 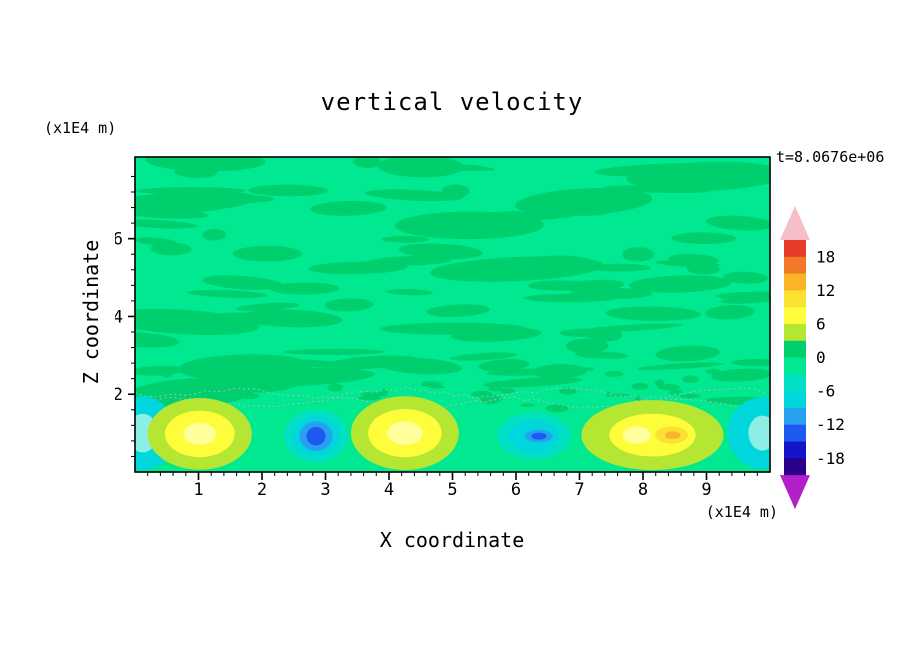 I want to click on time-annotation: t=8.0676e+06, so click(x=830, y=157).